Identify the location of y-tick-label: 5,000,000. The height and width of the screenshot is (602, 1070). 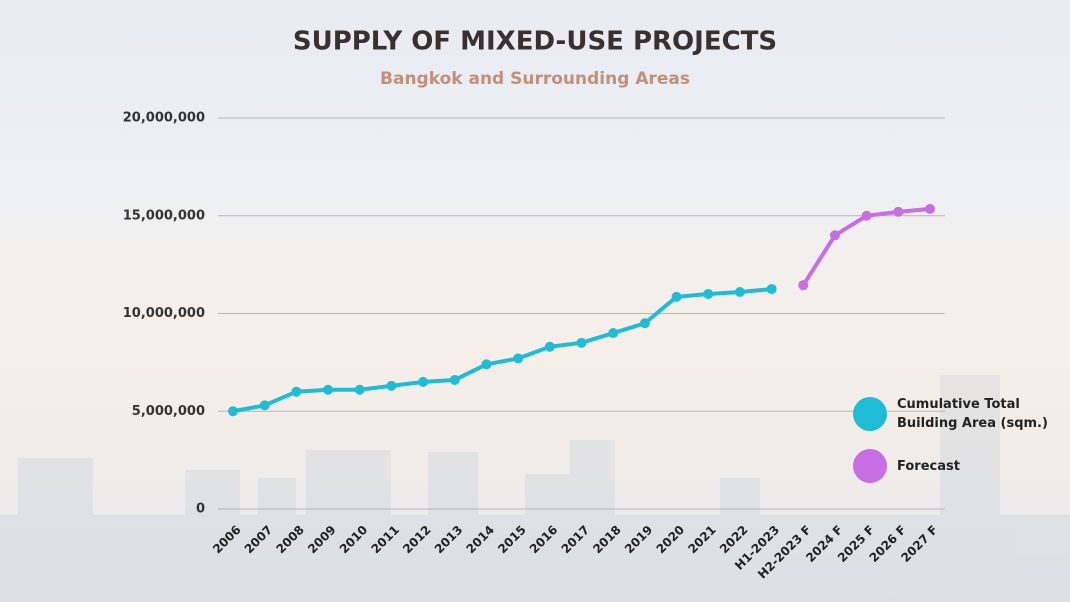
(168, 411).